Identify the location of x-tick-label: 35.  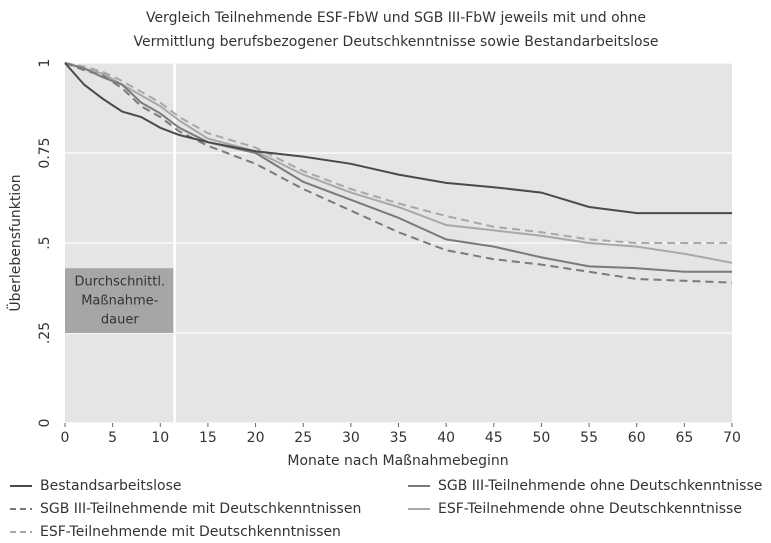
(399, 438).